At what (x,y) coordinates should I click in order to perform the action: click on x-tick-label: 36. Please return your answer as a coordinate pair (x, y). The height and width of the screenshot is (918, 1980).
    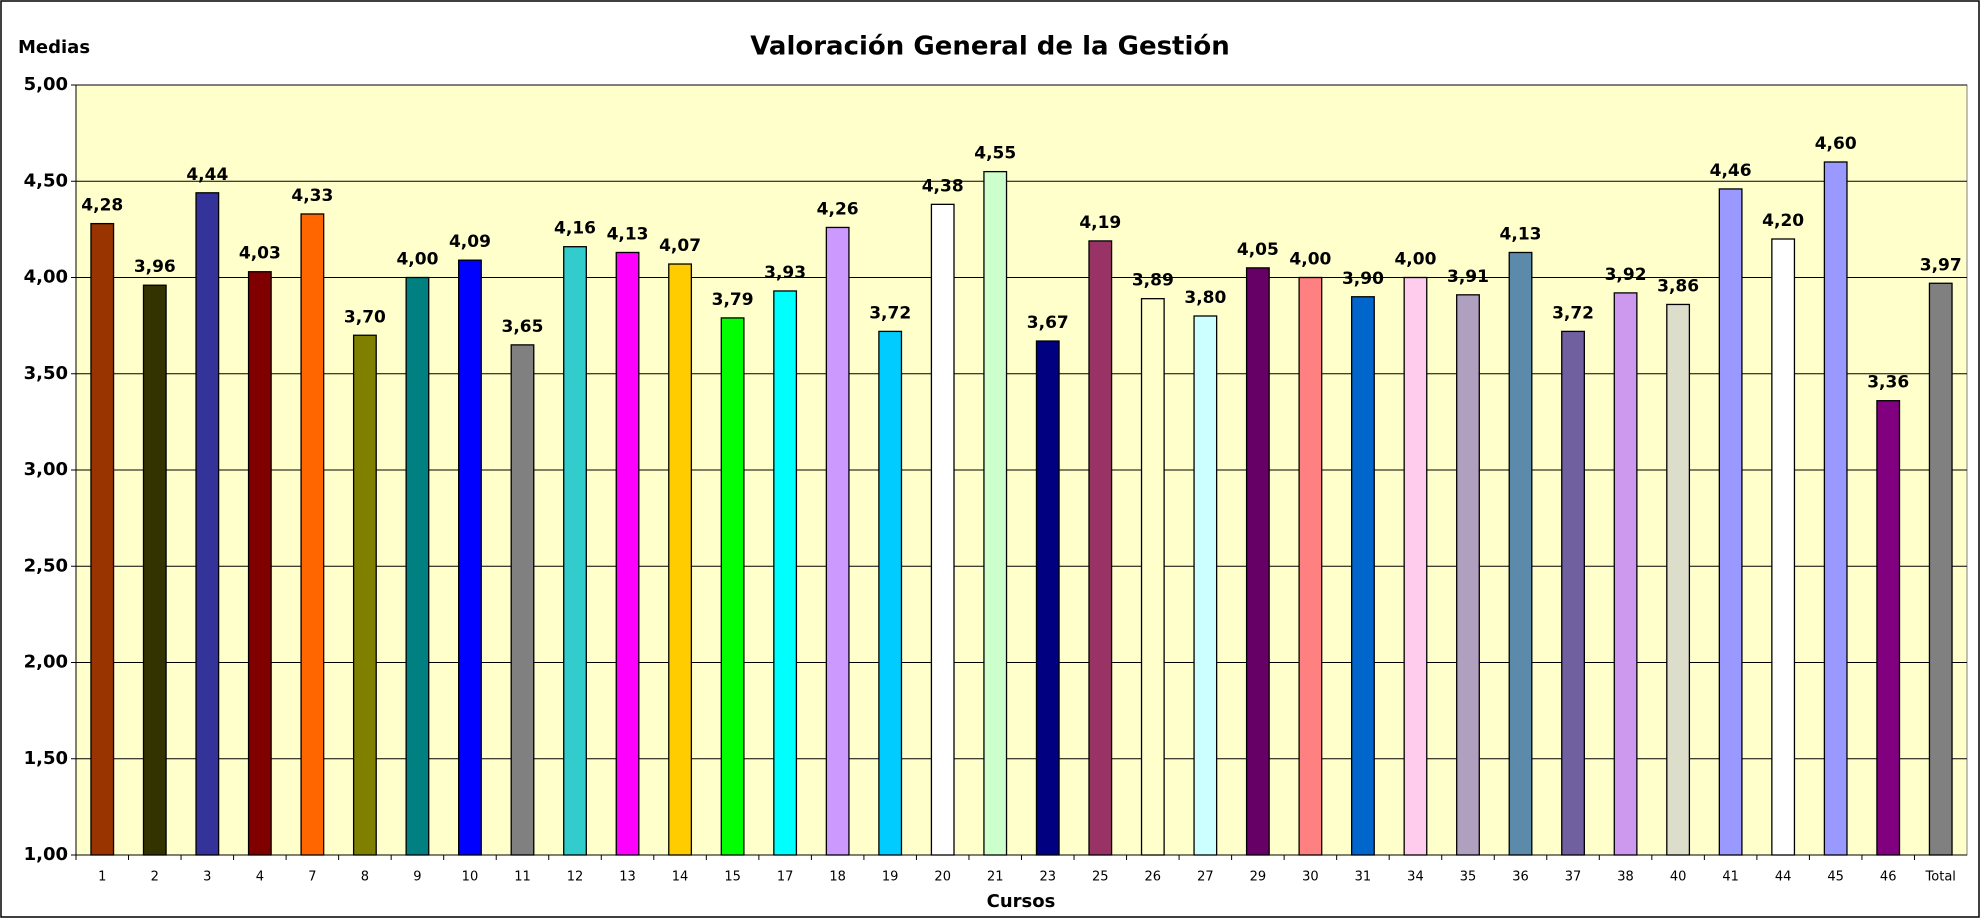
    Looking at the image, I should click on (1520, 877).